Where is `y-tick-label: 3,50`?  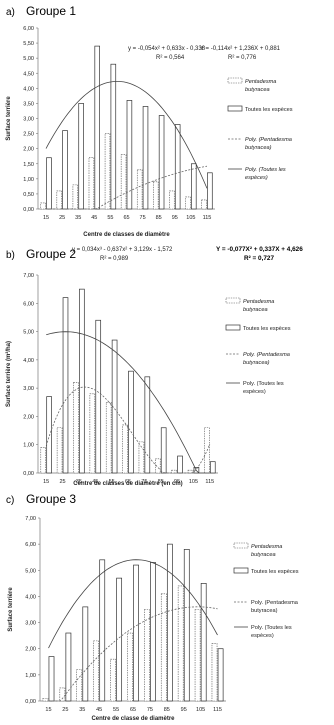 y-tick-label: 3,50 is located at coordinates (28, 104).